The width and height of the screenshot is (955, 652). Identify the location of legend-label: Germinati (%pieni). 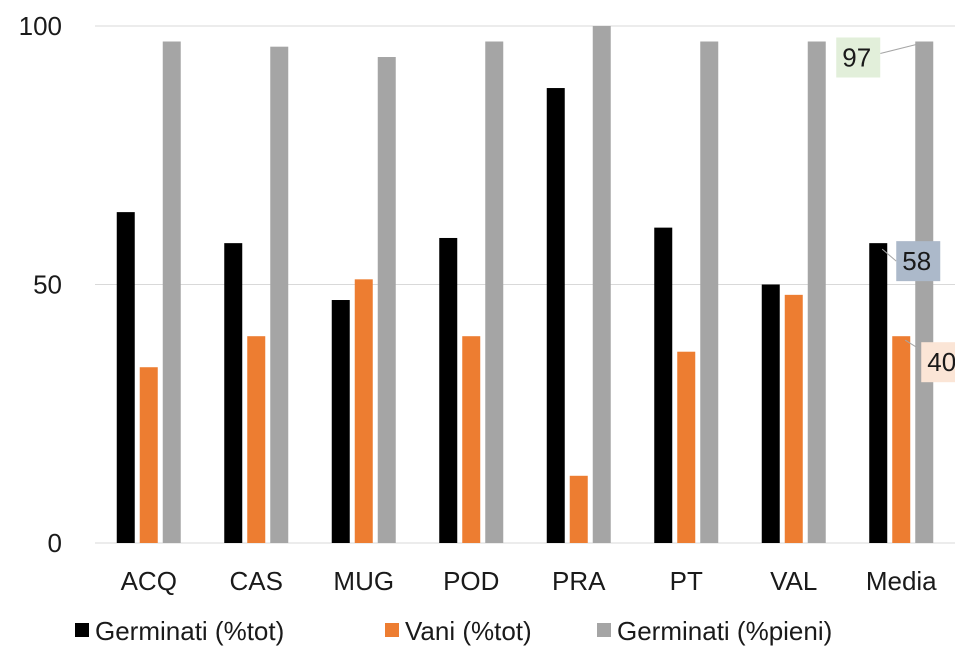
(724, 631).